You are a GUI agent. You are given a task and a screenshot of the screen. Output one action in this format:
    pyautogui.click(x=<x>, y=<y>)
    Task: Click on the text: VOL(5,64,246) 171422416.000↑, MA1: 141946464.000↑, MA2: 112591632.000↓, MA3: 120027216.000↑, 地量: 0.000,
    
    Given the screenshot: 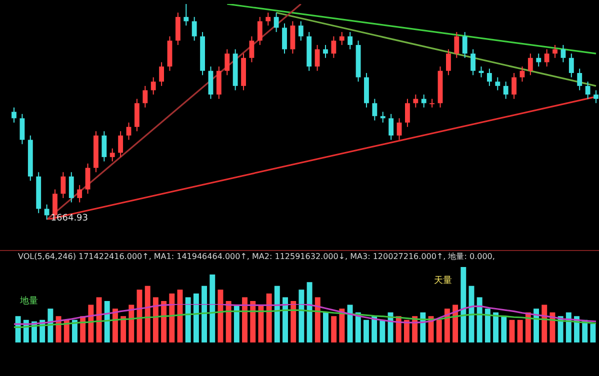 What is the action you would take?
    pyautogui.click(x=299, y=256)
    